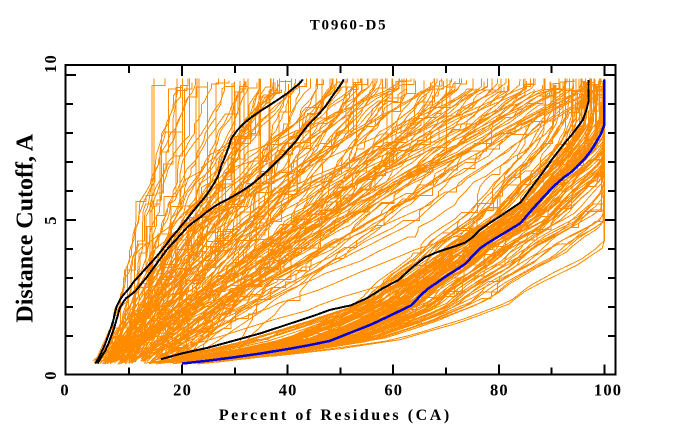 The height and width of the screenshot is (440, 680). I want to click on svg-text: 20, so click(182, 390).